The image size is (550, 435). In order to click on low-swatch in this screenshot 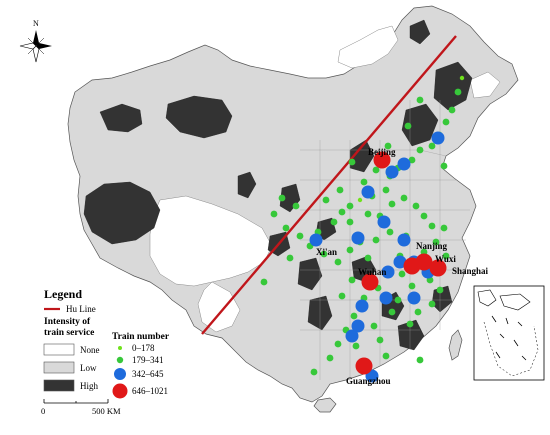, I will do `click(59, 367)`.